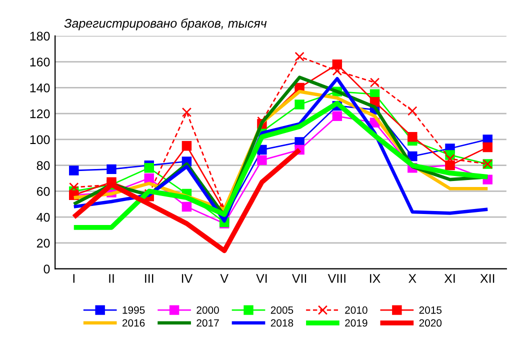 This screenshot has height=339, width=510. Describe the element at coordinates (375, 278) in the screenshot. I see `x-tick-label: IX` at that location.